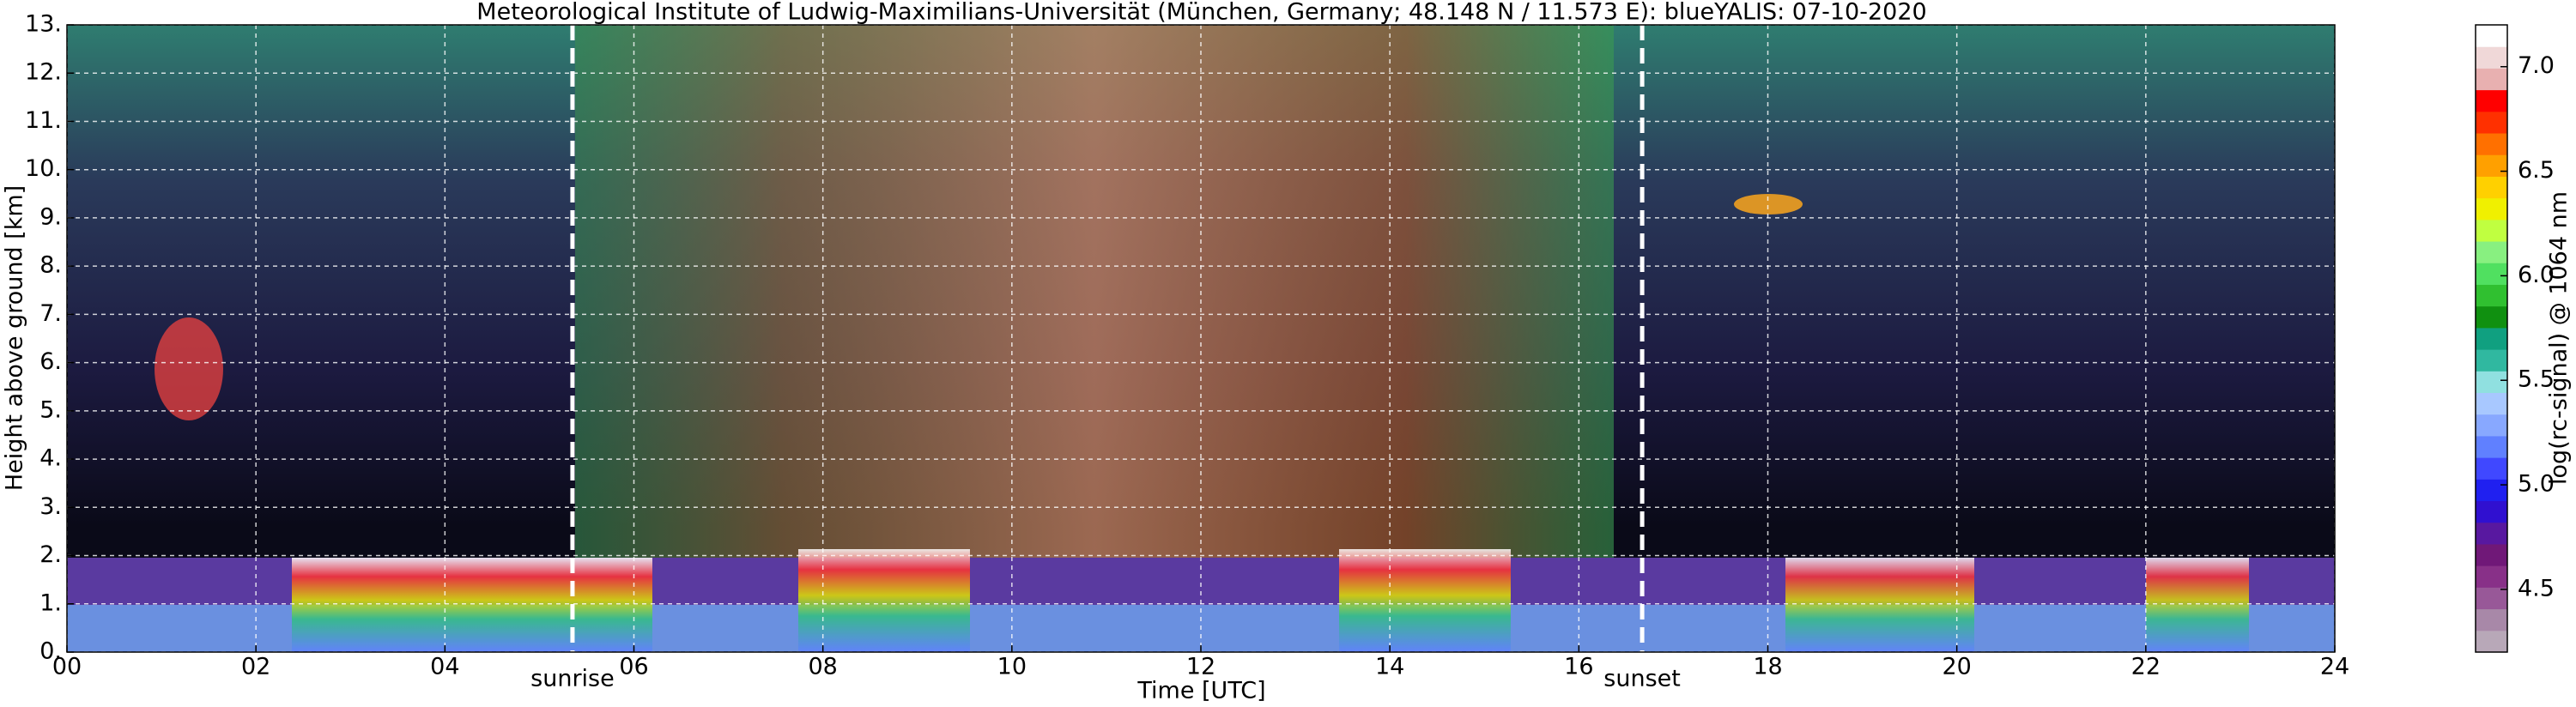 This screenshot has height=707, width=2576. Describe the element at coordinates (67, 667) in the screenshot. I see `x-tick-label: 00` at that location.